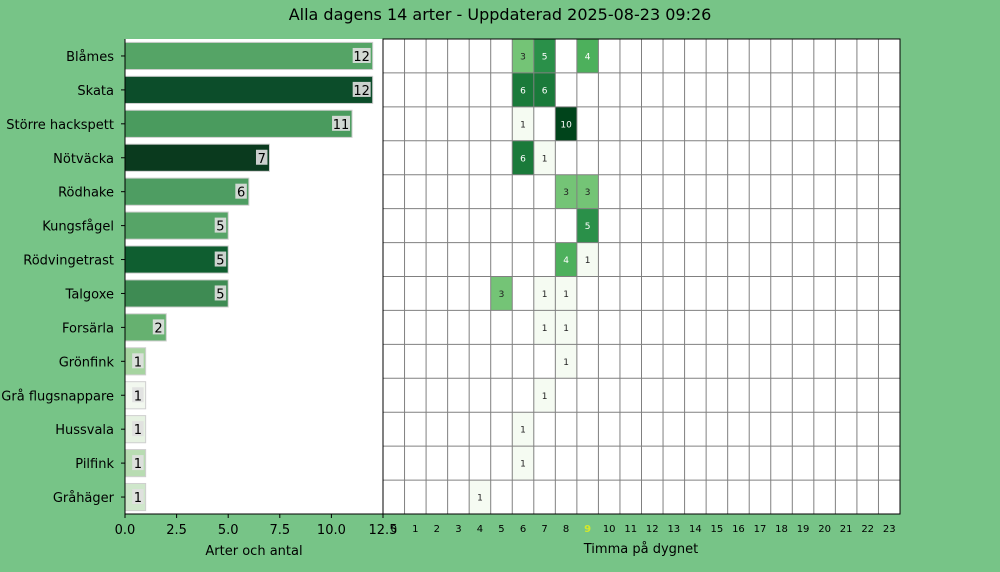 This screenshot has height=572, width=1000. I want to click on heatmap-x-tick-label: 5, so click(501, 529).